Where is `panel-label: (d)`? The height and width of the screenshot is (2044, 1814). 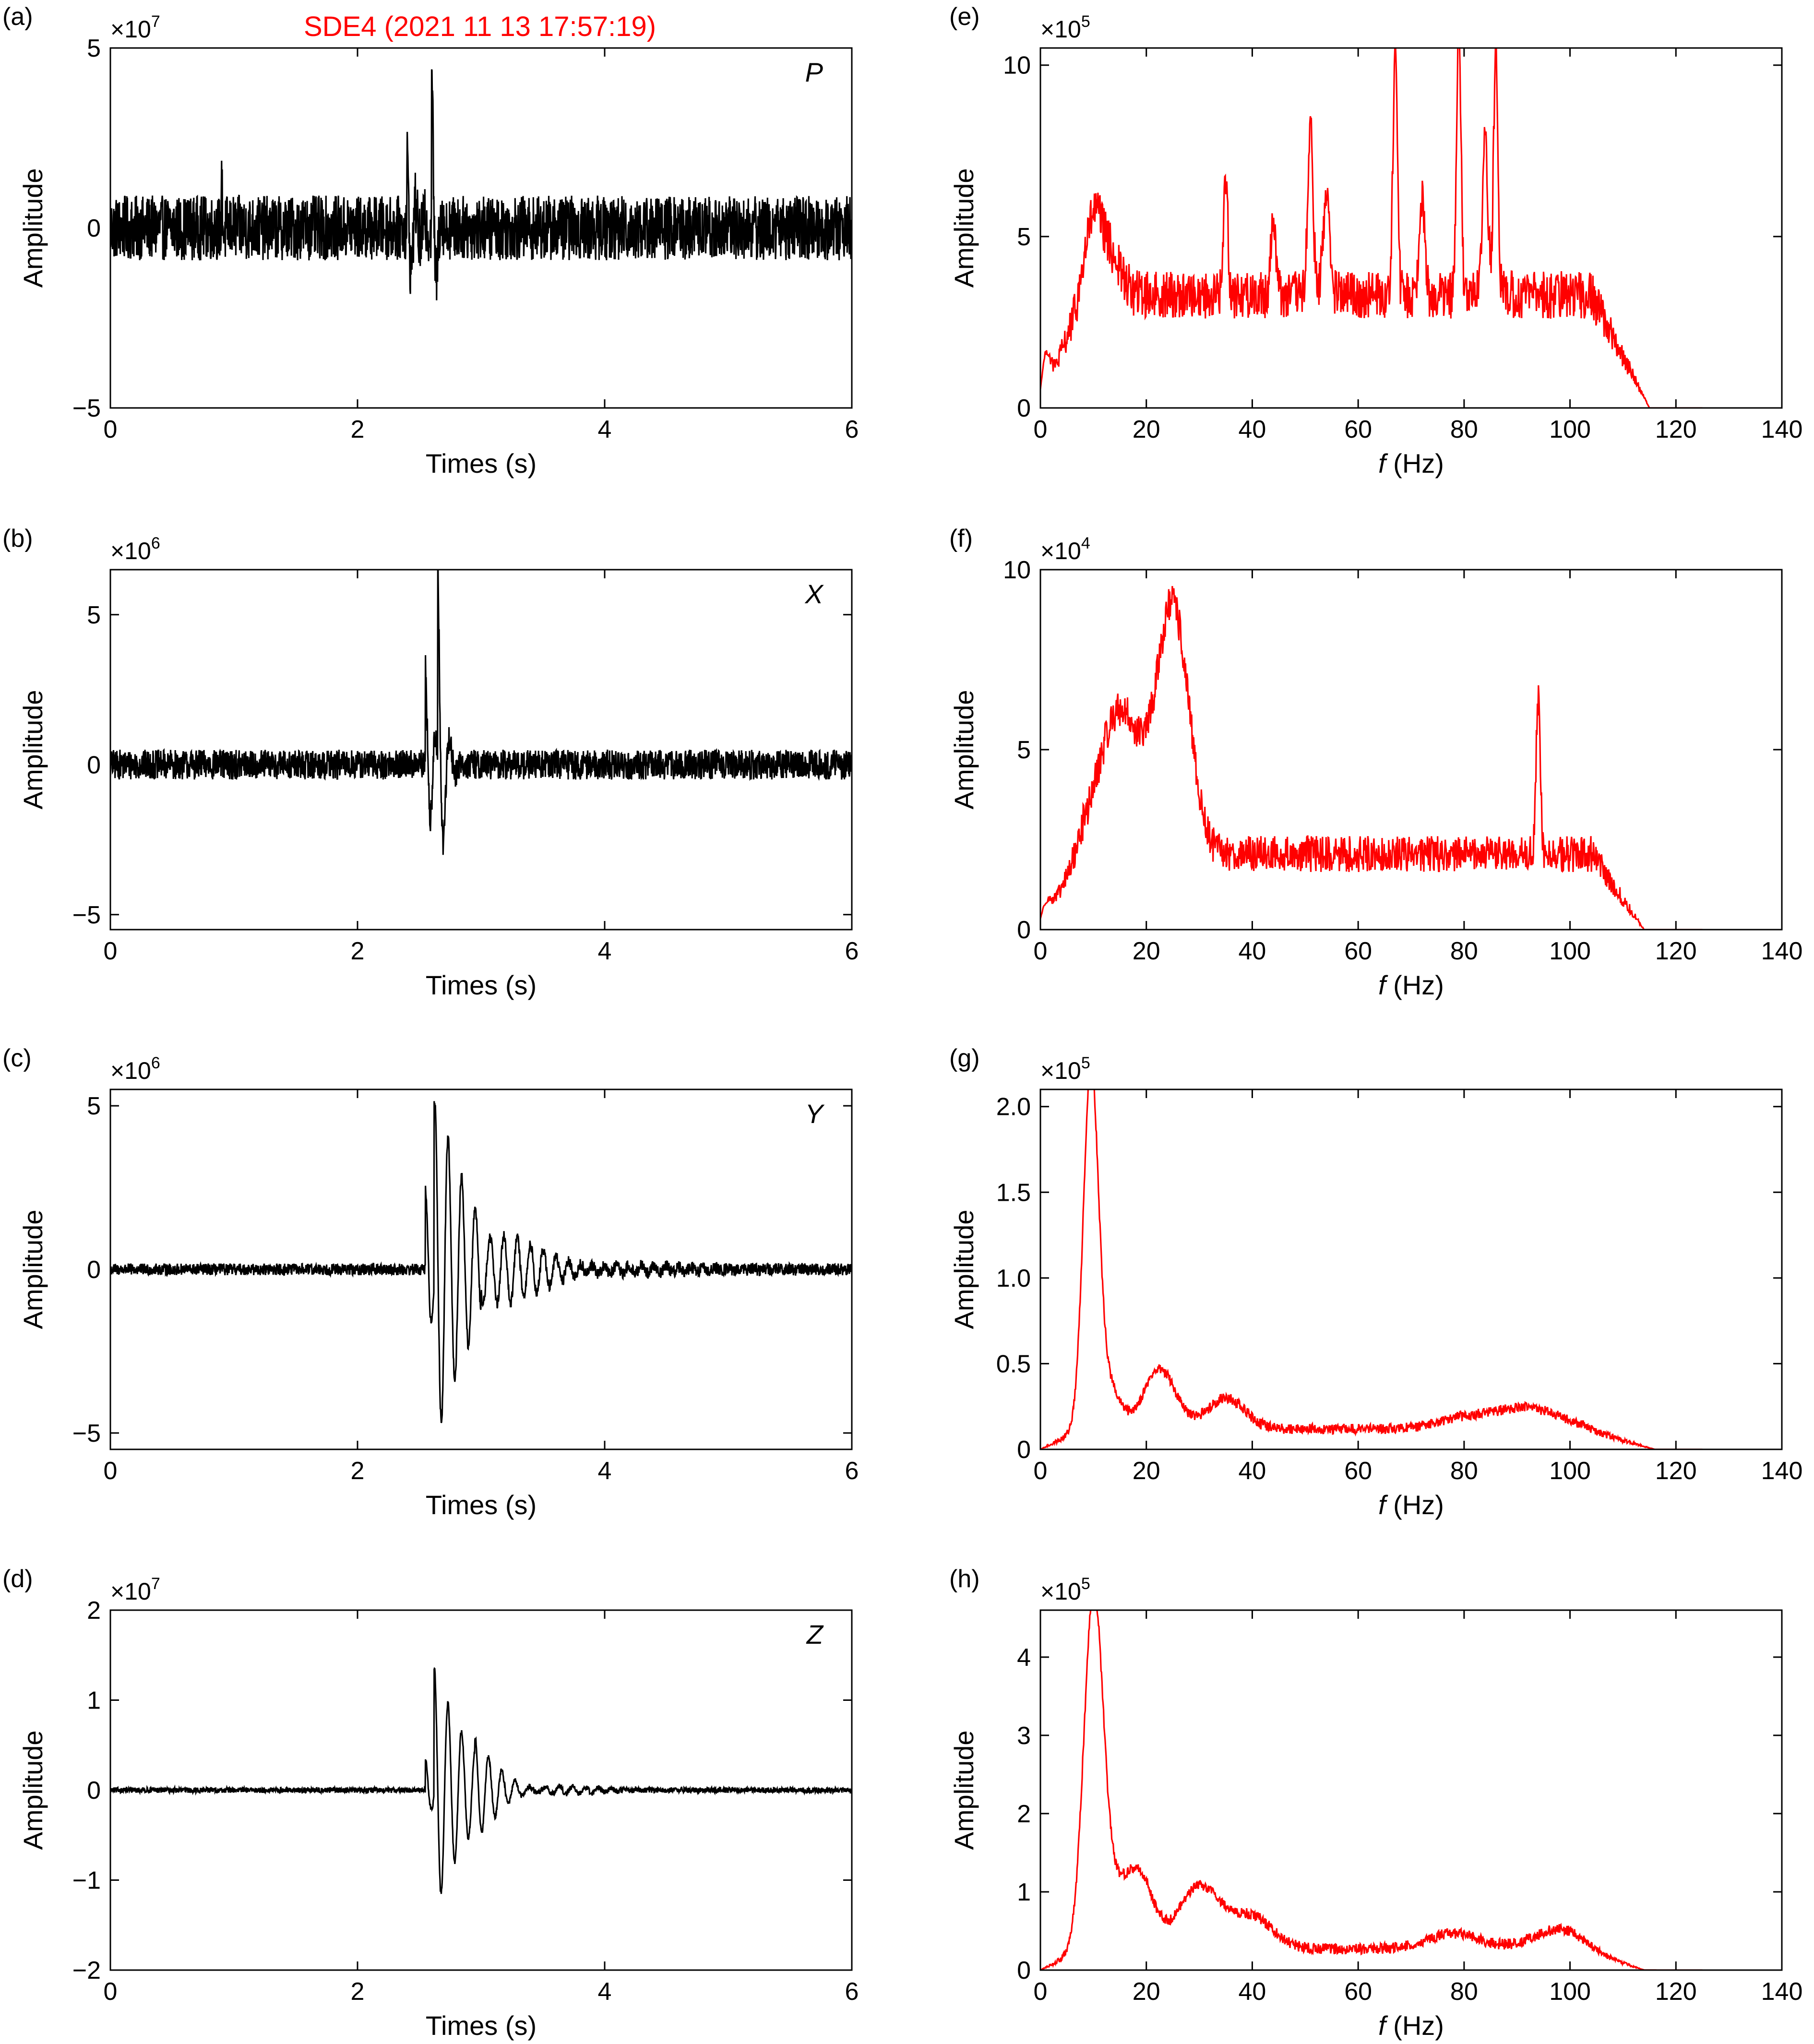
panel-label: (d) is located at coordinates (17, 1579).